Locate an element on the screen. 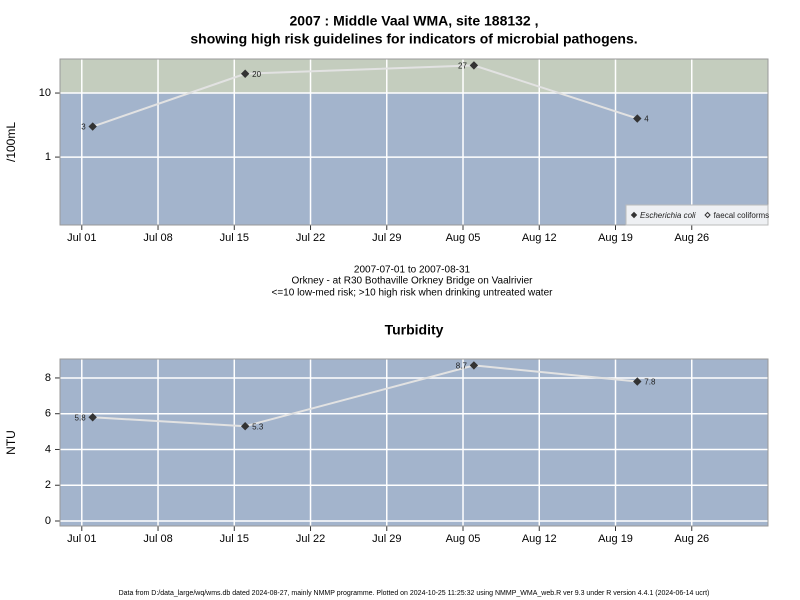 Image resolution: width=800 pixels, height=600 pixels. data-label: 20 is located at coordinates (256, 74).